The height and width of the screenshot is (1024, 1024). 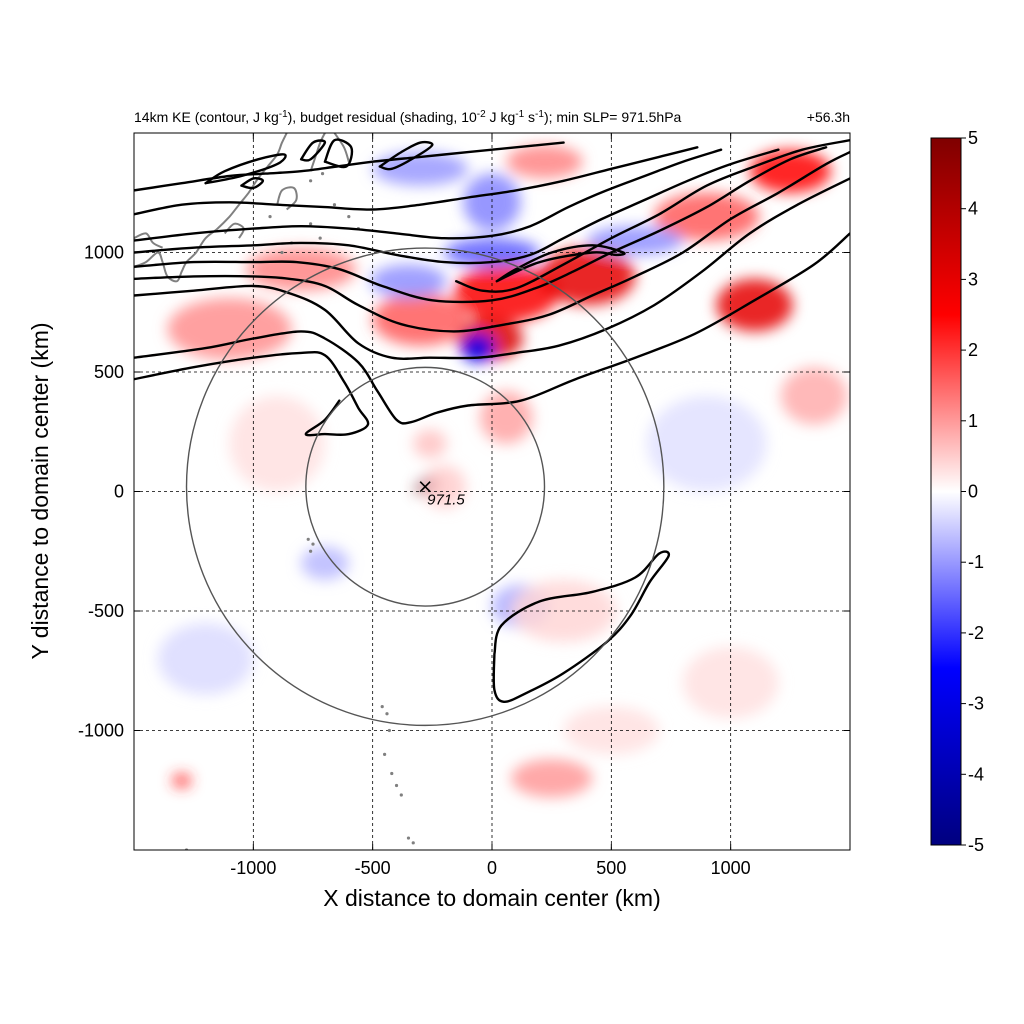 What do you see at coordinates (828, 117) in the screenshot?
I see `forecast-hour: +56.3h` at bounding box center [828, 117].